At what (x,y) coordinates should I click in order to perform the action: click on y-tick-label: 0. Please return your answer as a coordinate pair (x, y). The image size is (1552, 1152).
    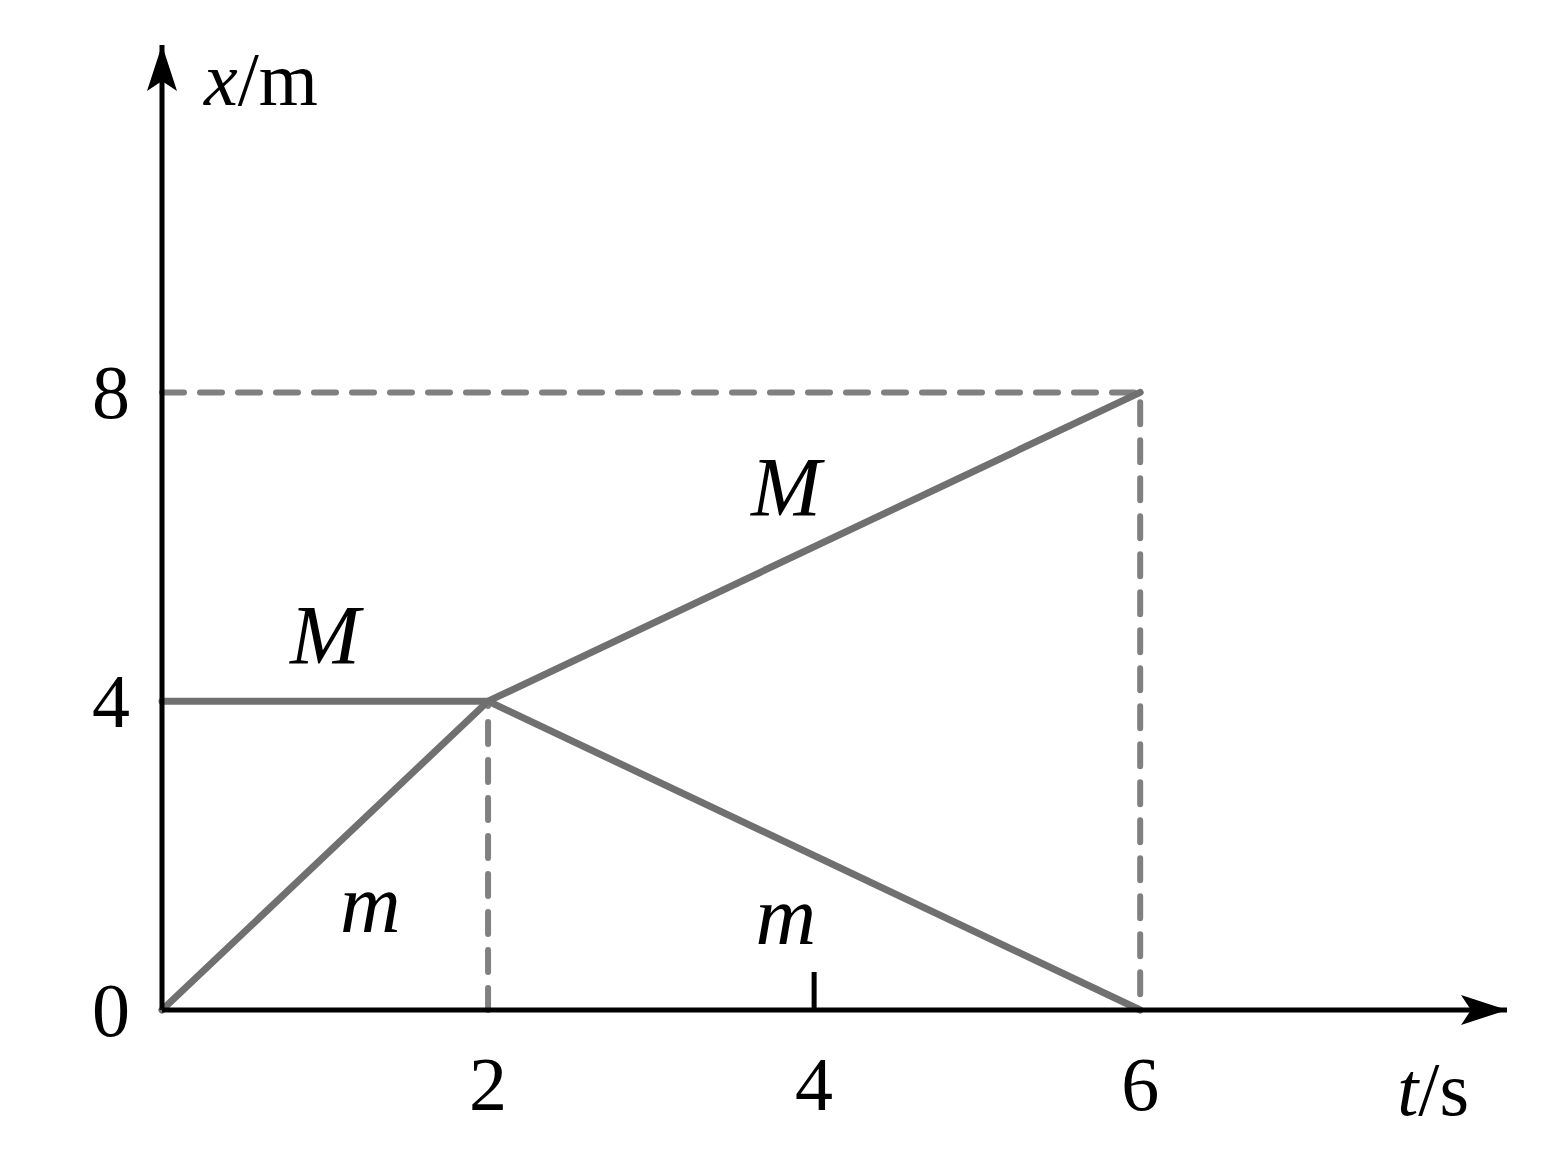
    Looking at the image, I should click on (111, 1010).